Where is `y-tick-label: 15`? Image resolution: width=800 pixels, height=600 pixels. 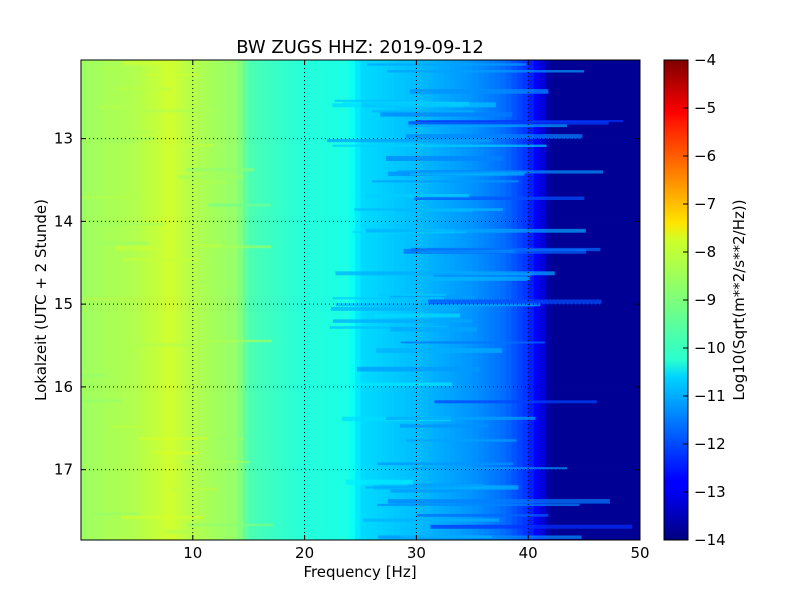
y-tick-label: 15 is located at coordinates (63, 304).